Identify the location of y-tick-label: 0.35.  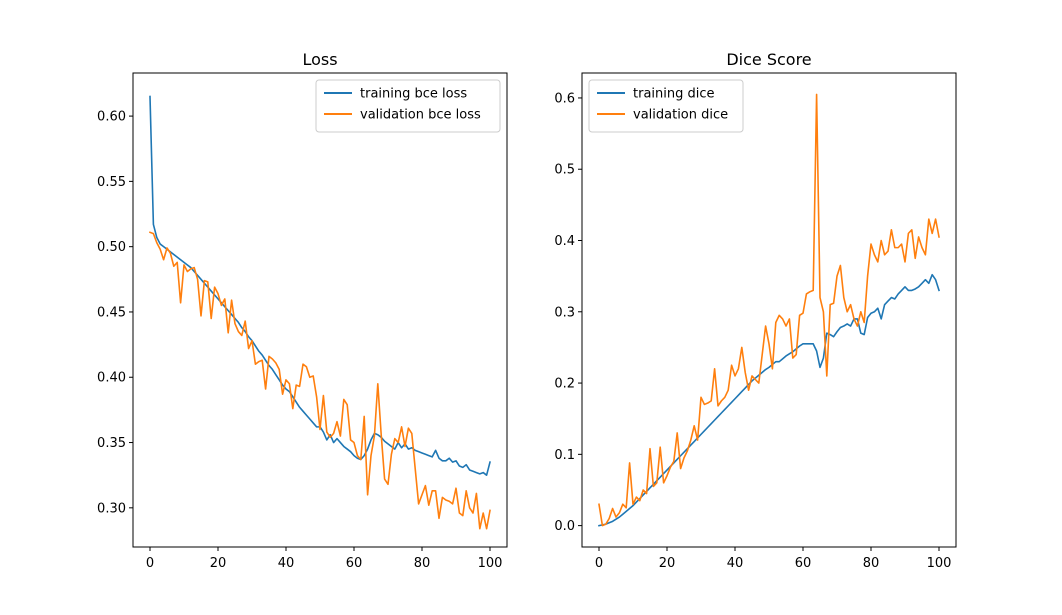
(111, 443).